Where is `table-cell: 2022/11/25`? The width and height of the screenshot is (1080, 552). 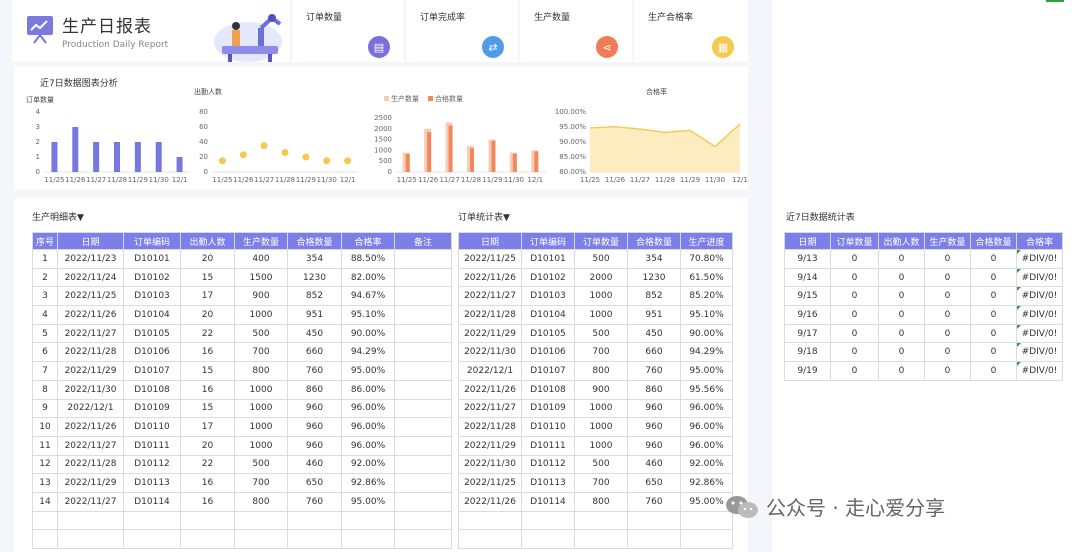 table-cell: 2022/11/25 is located at coordinates (490, 483).